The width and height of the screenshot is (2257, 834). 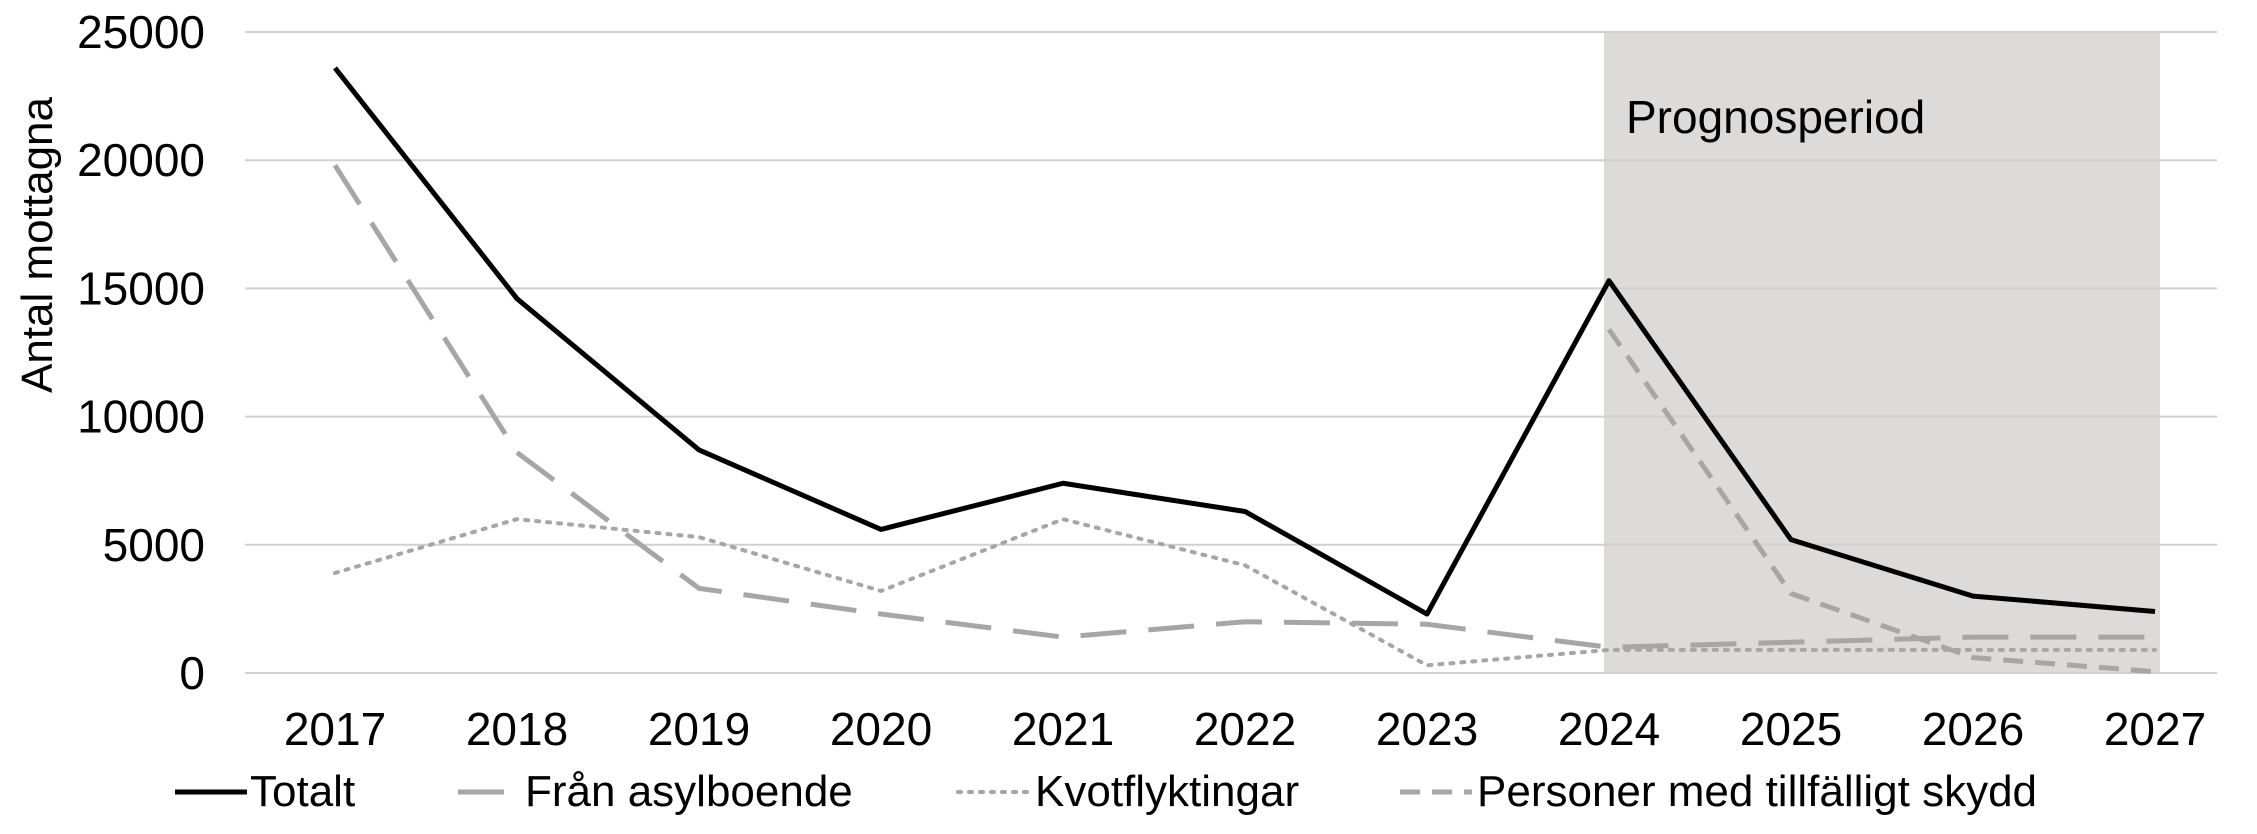 What do you see at coordinates (1167, 791) in the screenshot?
I see `legend-label: Kvotflyktingar` at bounding box center [1167, 791].